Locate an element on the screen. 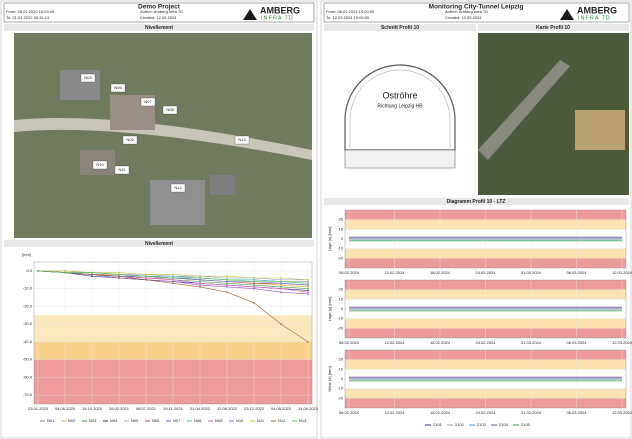 The height and width of the screenshot is (439, 632). legend-label: 2104 is located at coordinates (504, 424).